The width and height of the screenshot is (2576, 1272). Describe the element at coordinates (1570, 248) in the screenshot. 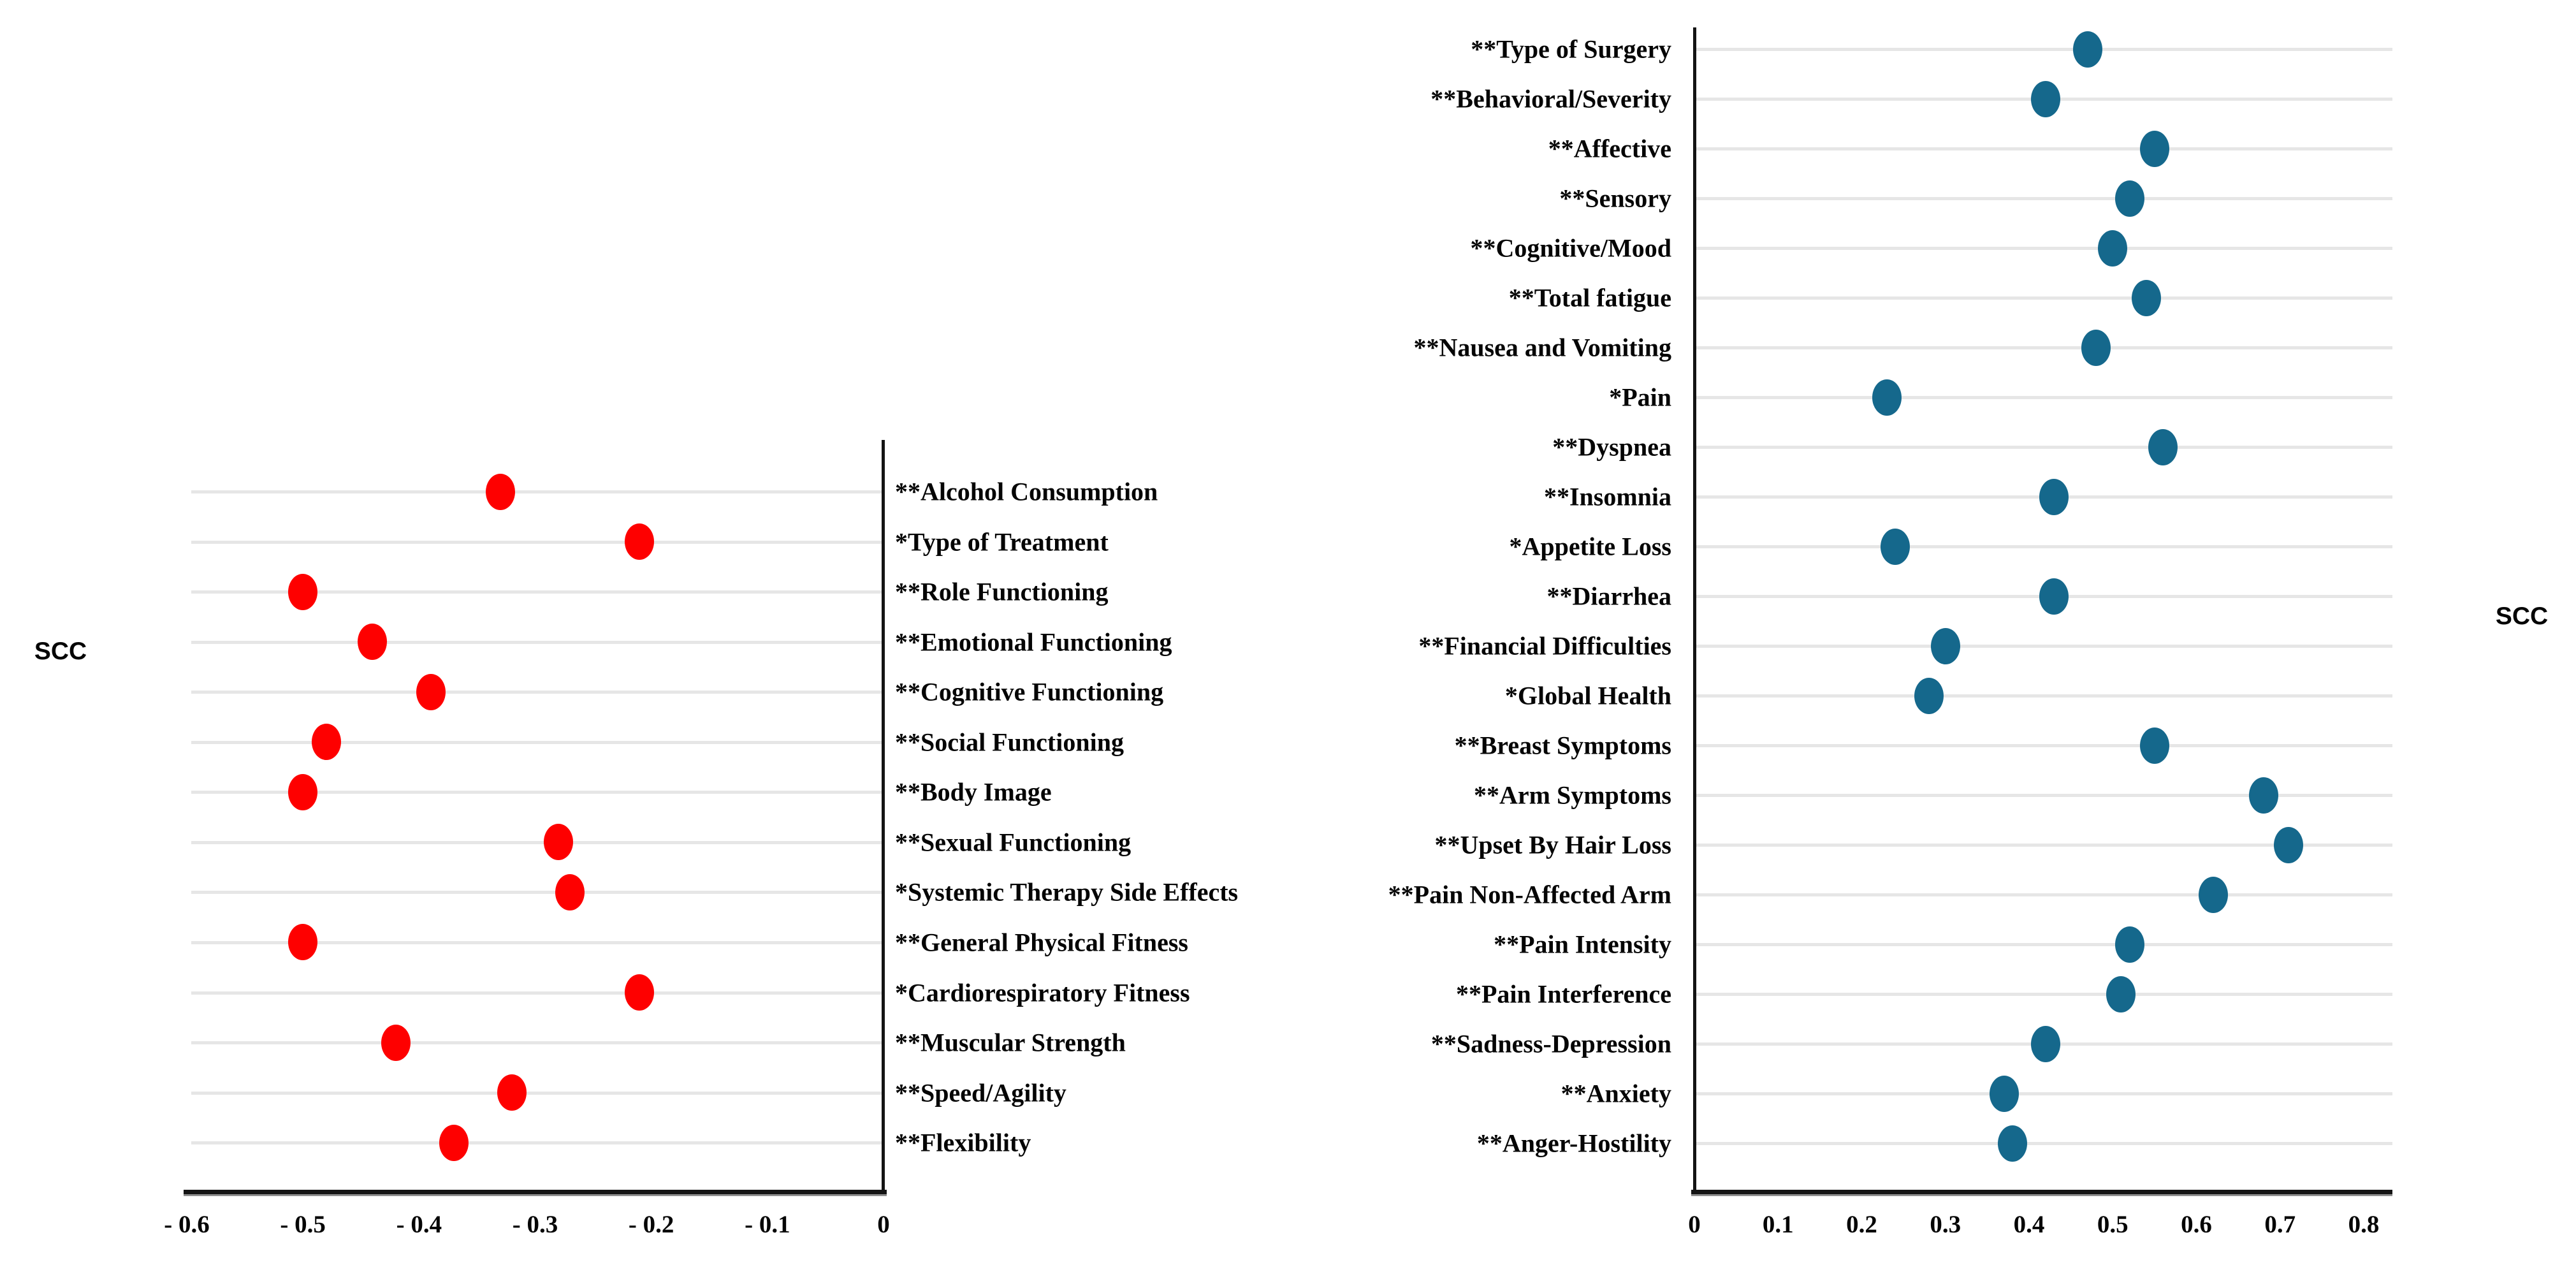

I see `category-label: **Cognitive/Mood` at that location.